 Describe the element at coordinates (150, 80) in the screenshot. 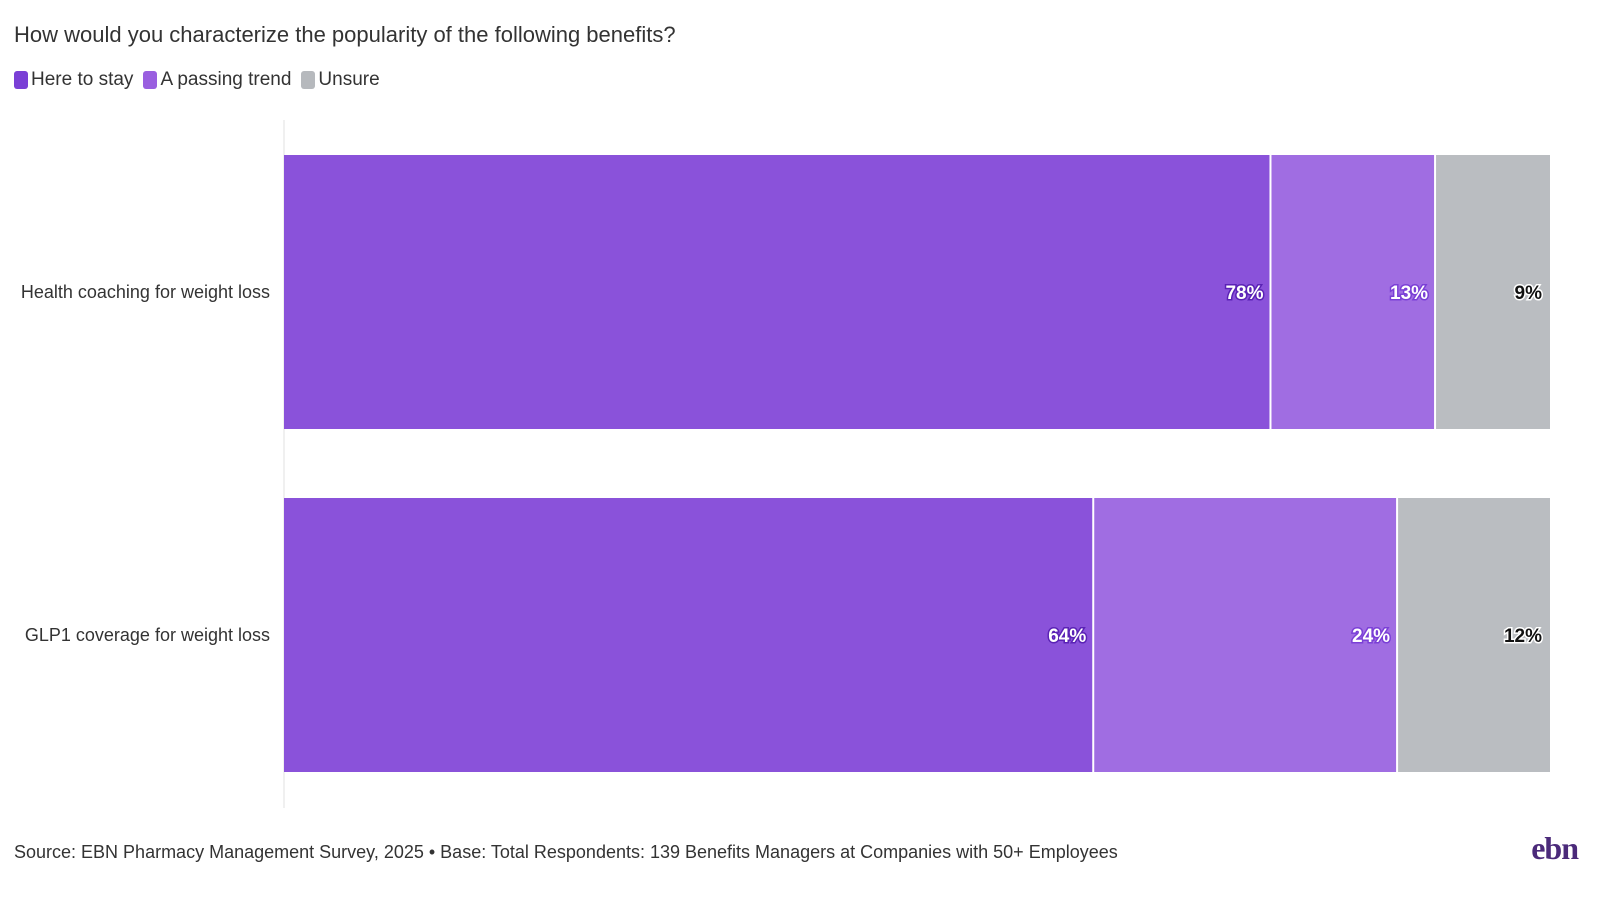

I see `legend-swatch-passing-trend` at that location.